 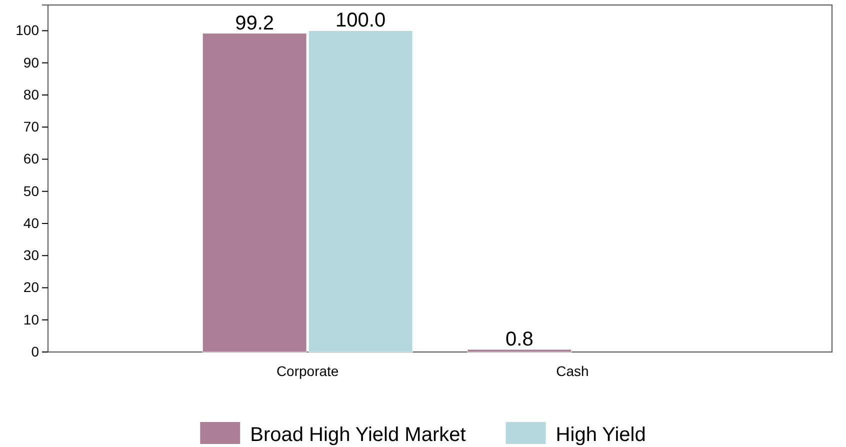 I want to click on data-label: 100.0, so click(x=361, y=21).